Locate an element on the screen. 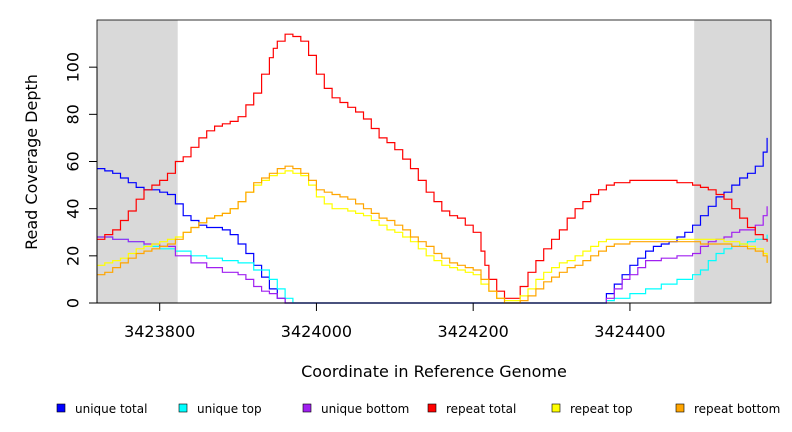 This screenshot has width=792, height=432. legend-item-repeat-bottom: repeat bottom is located at coordinates (727, 409).